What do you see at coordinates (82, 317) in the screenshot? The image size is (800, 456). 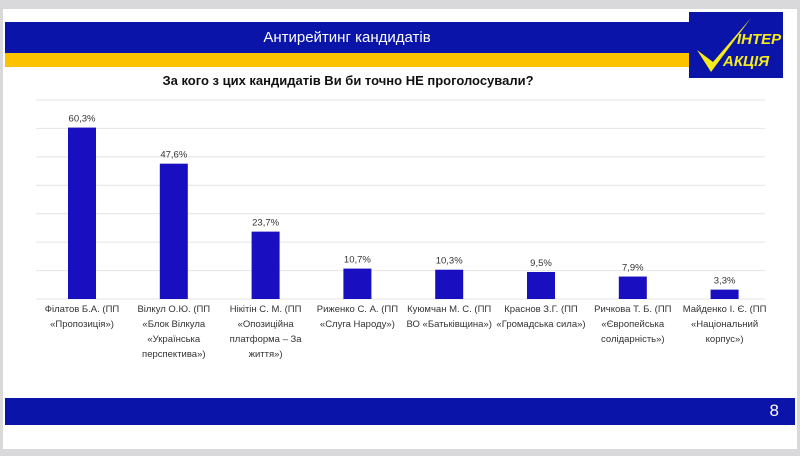 I see `category-label: Філатов Б.А. (ПП «Пропозиція»)` at bounding box center [82, 317].